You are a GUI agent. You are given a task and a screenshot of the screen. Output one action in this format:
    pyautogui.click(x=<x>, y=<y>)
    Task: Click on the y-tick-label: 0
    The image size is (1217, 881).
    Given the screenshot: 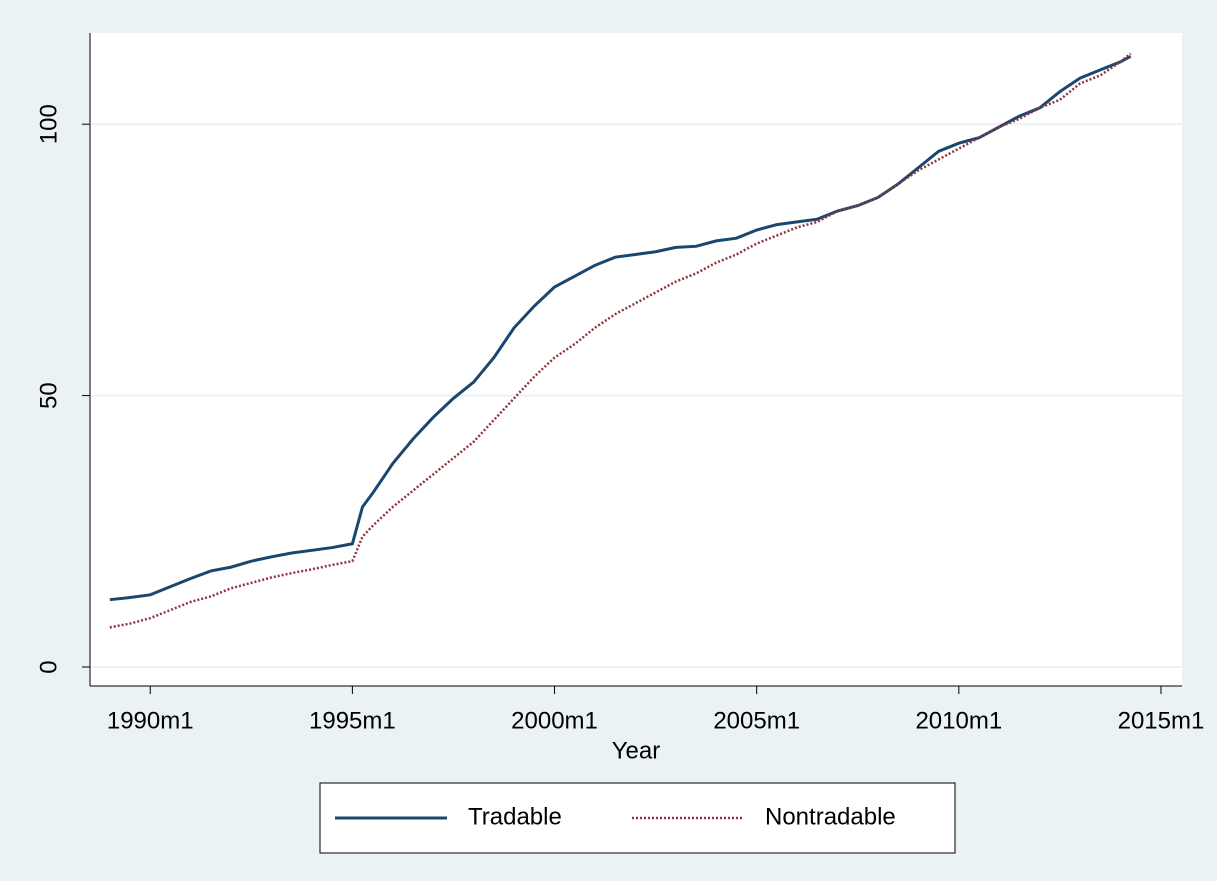 What is the action you would take?
    pyautogui.click(x=48, y=666)
    